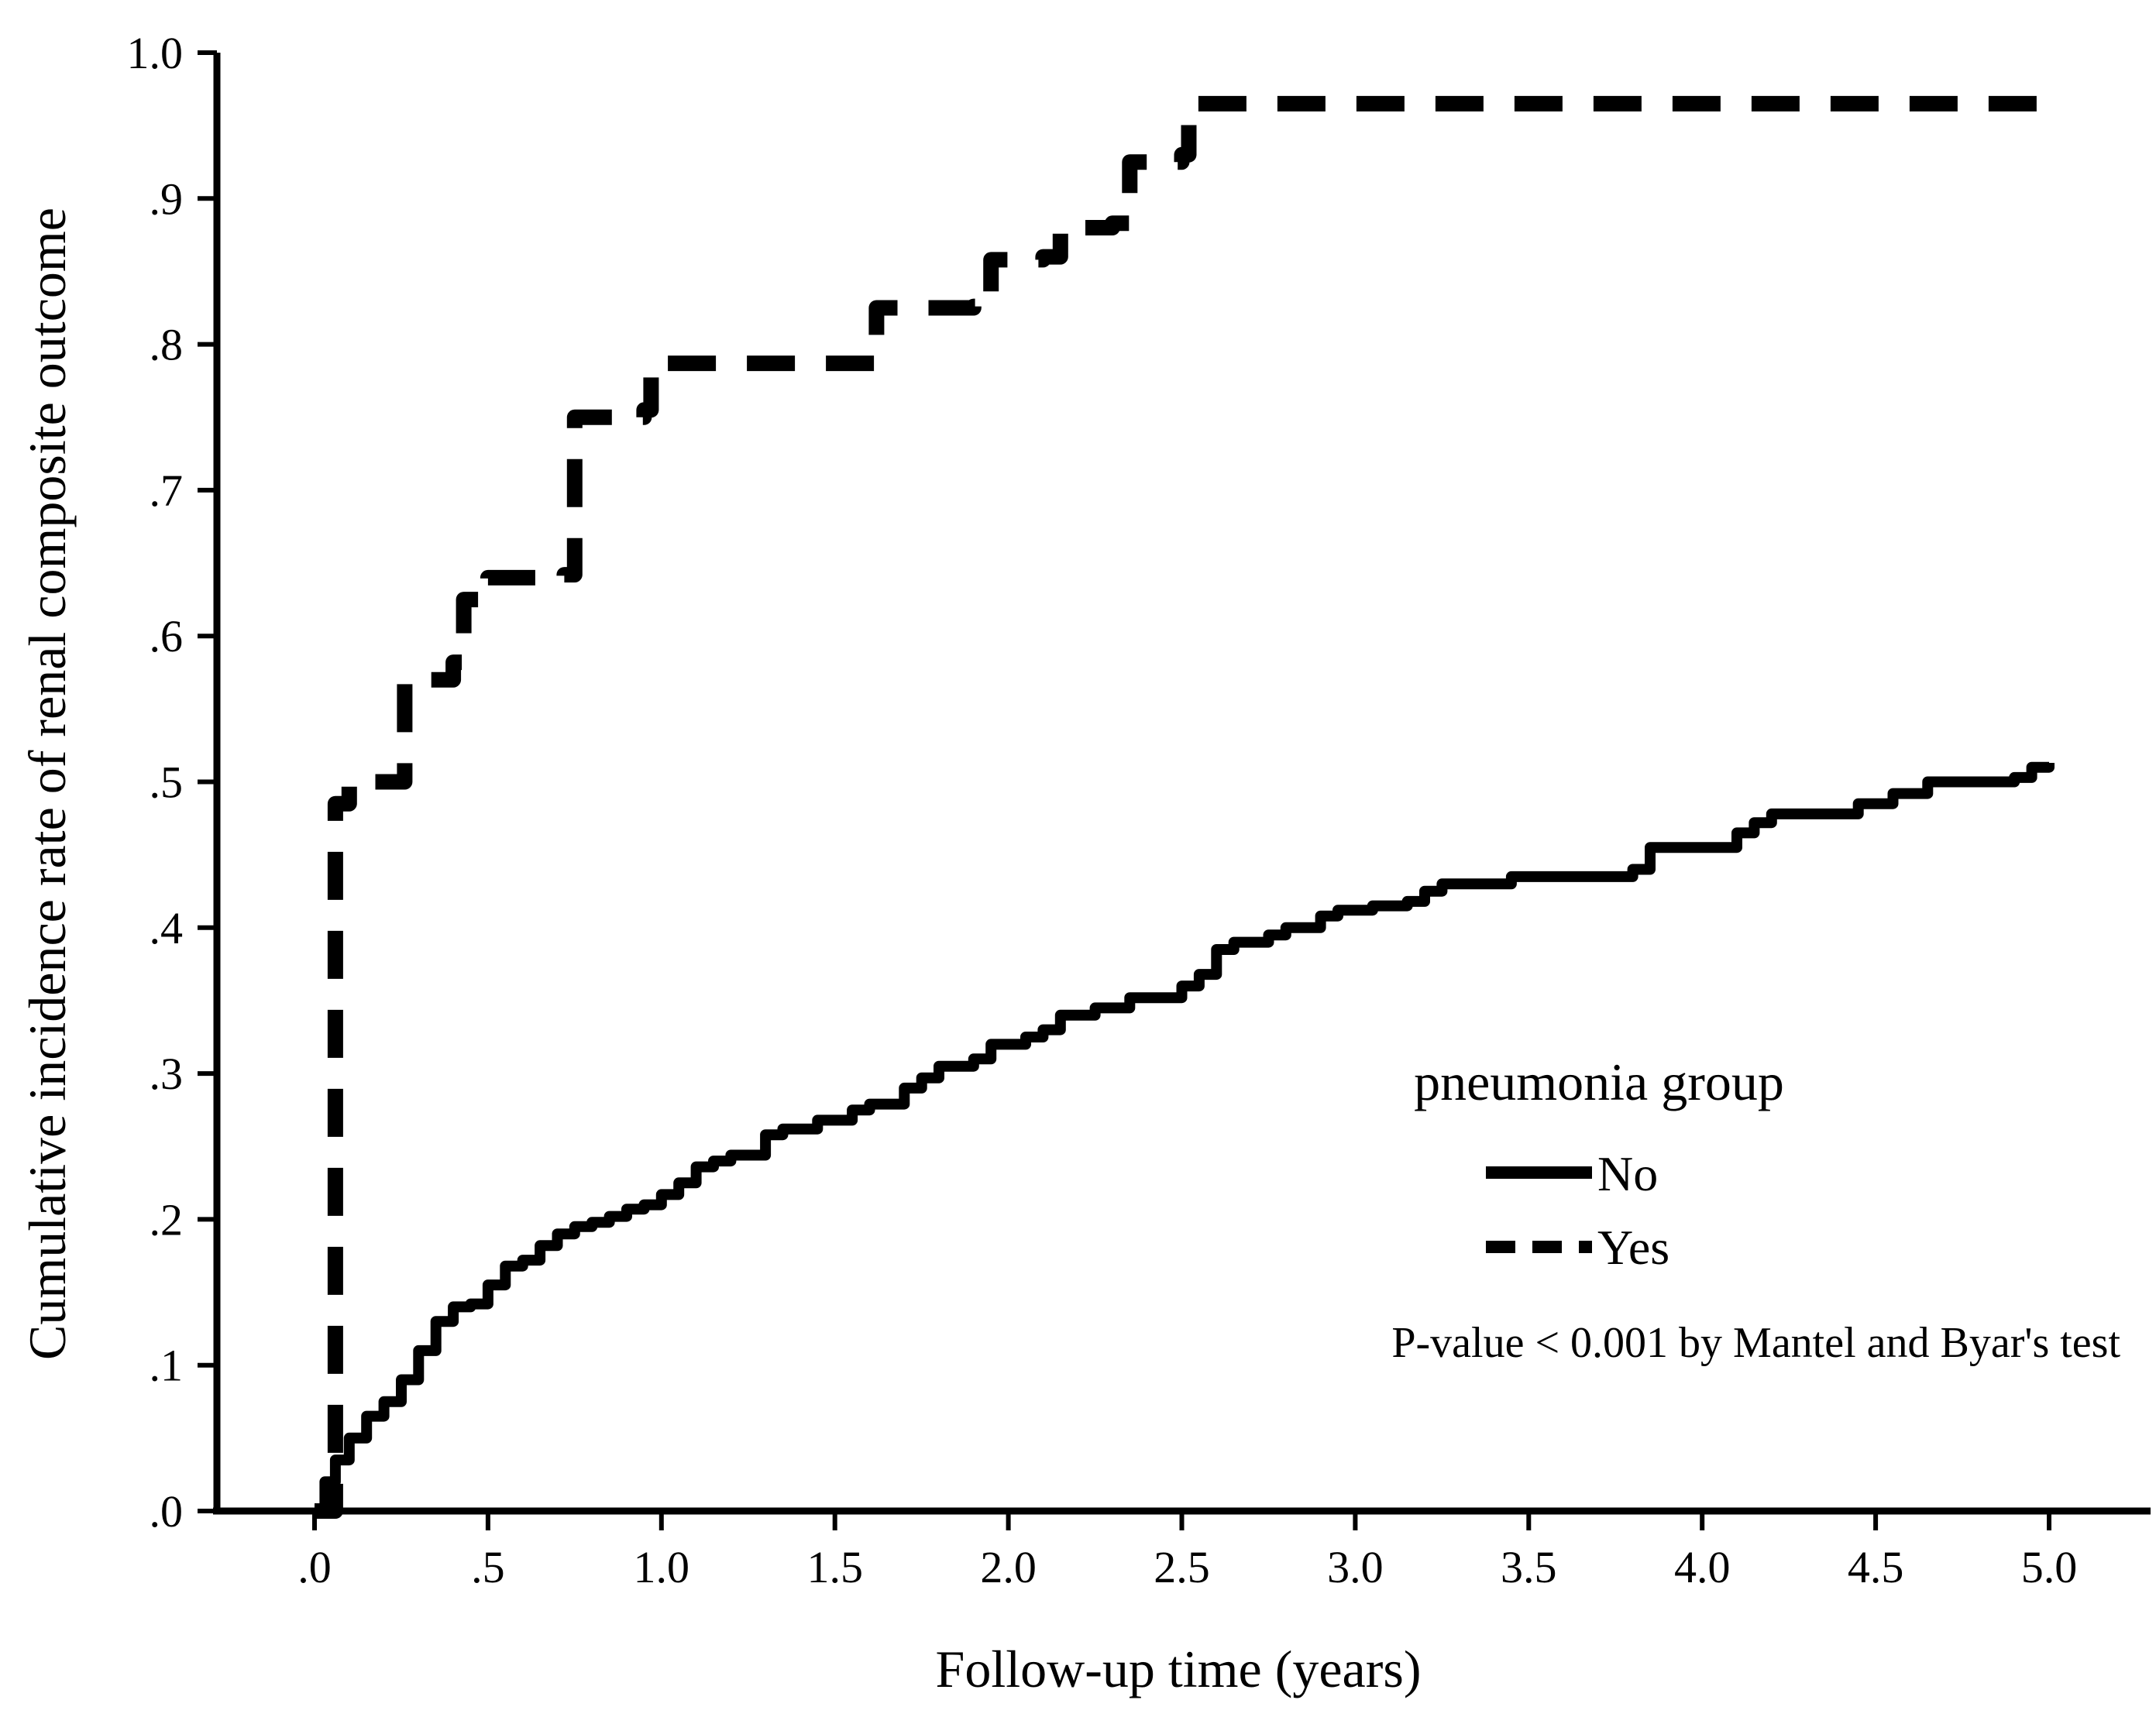 The image size is (2156, 1724). Describe the element at coordinates (1008, 1567) in the screenshot. I see `x-tick-label: 2.0` at that location.